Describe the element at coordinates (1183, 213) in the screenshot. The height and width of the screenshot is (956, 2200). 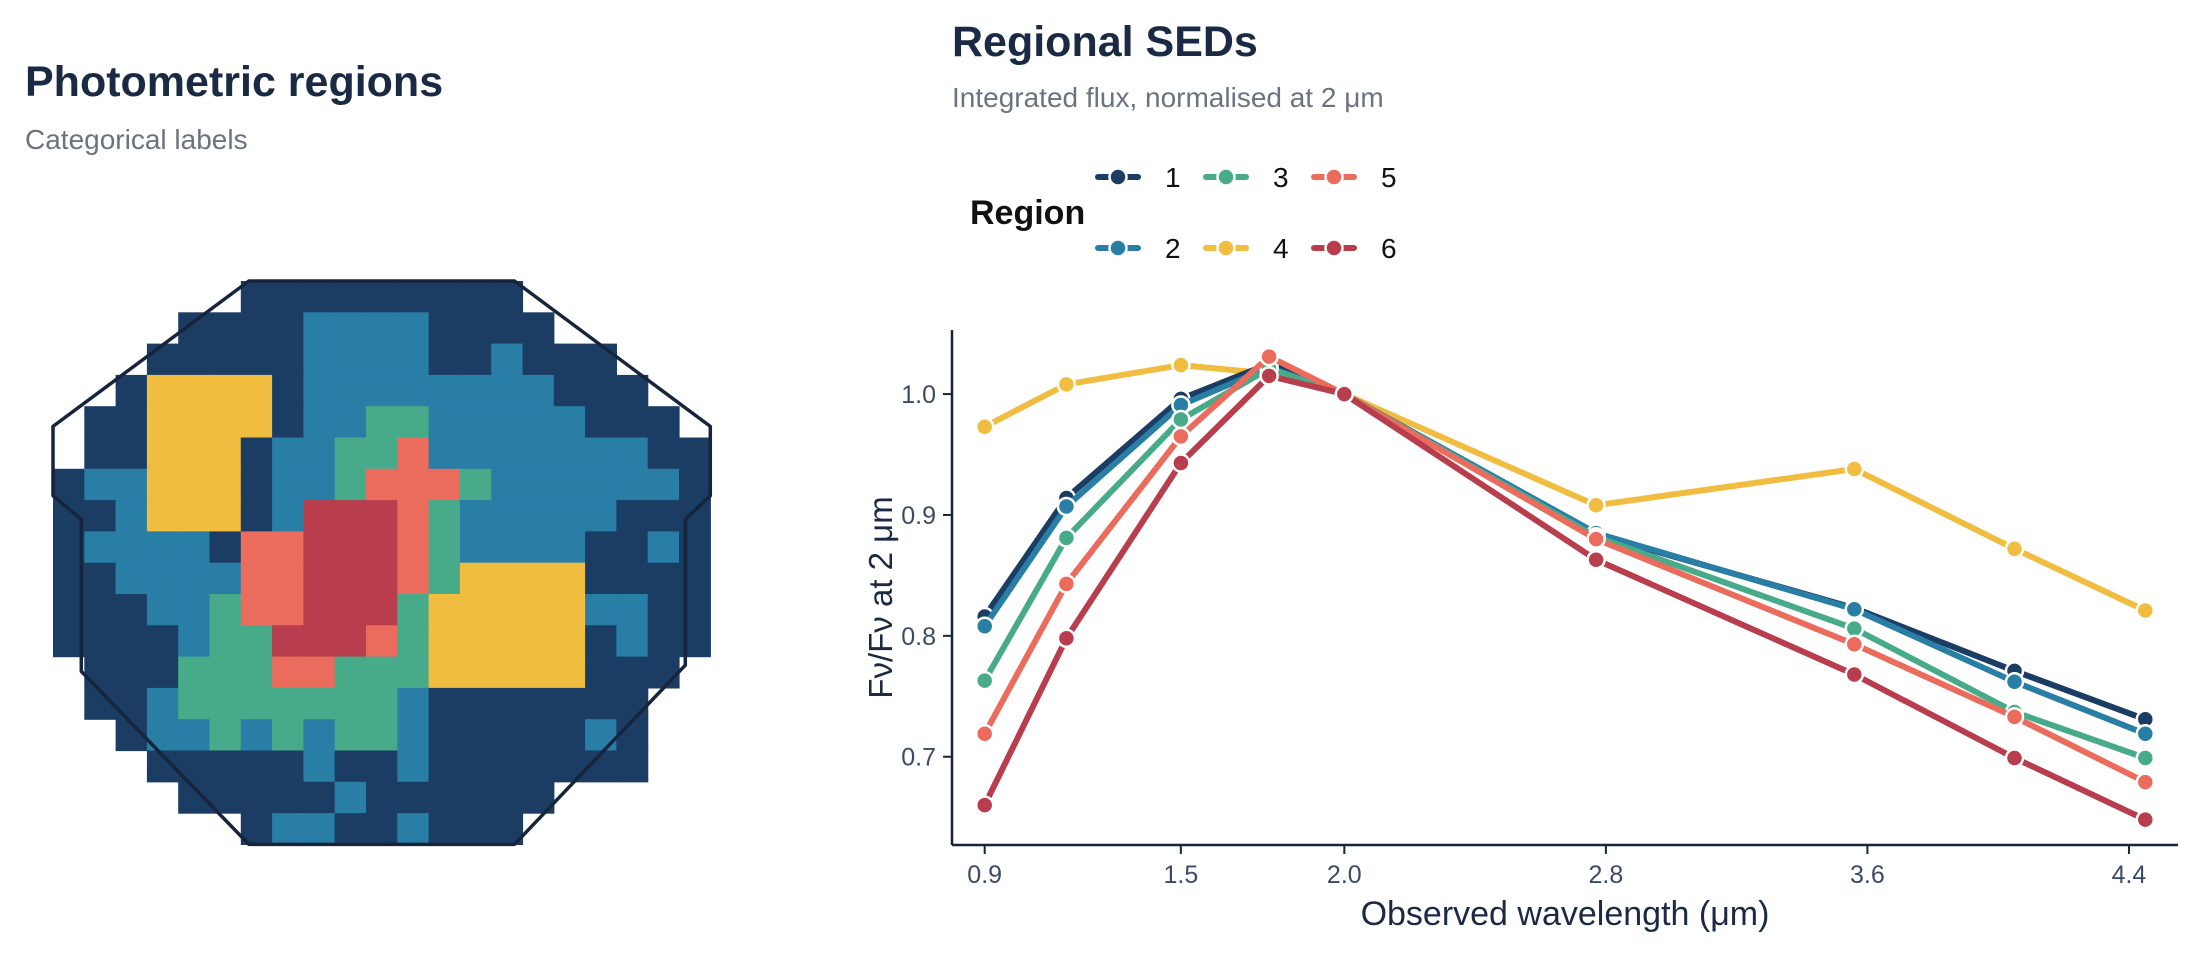
I see `legend: Region 1 2 3 4 5 6` at that location.